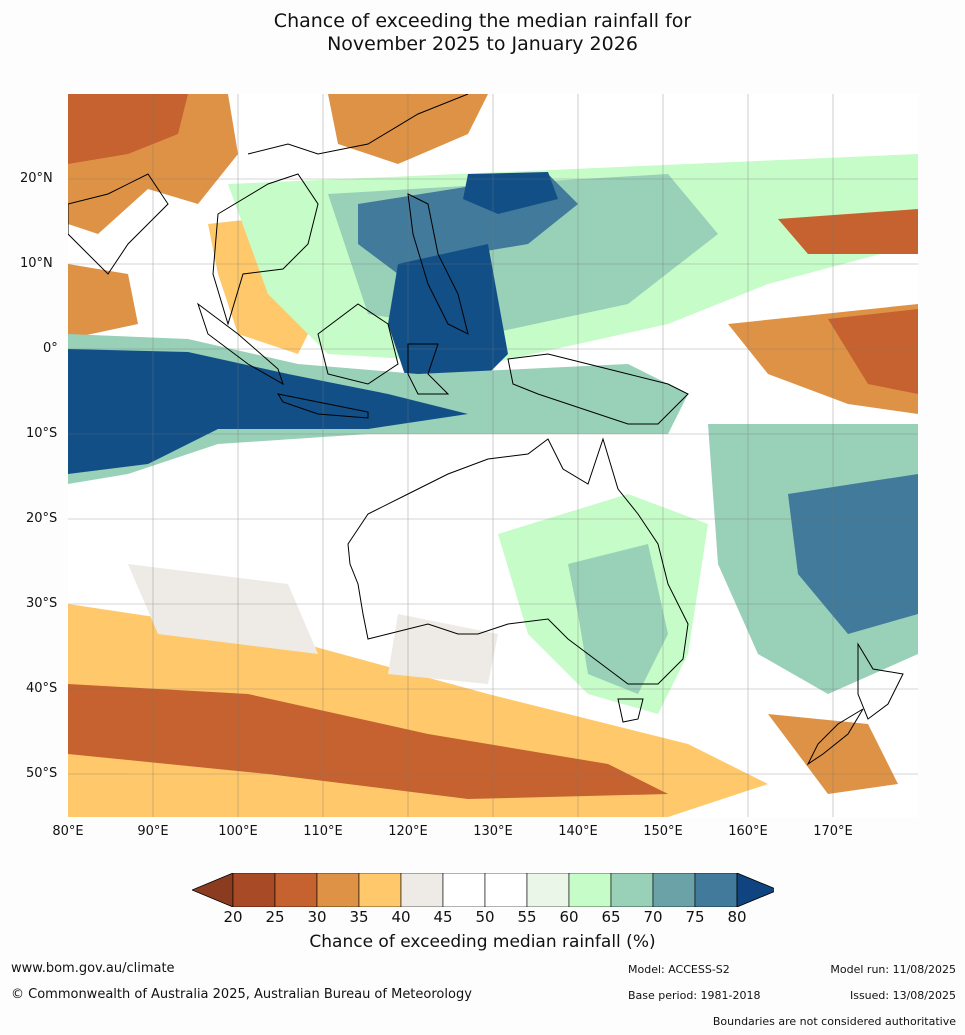 This screenshot has width=965, height=1035. What do you see at coordinates (317, 917) in the screenshot?
I see `colorbar-tick-label: 30` at bounding box center [317, 917].